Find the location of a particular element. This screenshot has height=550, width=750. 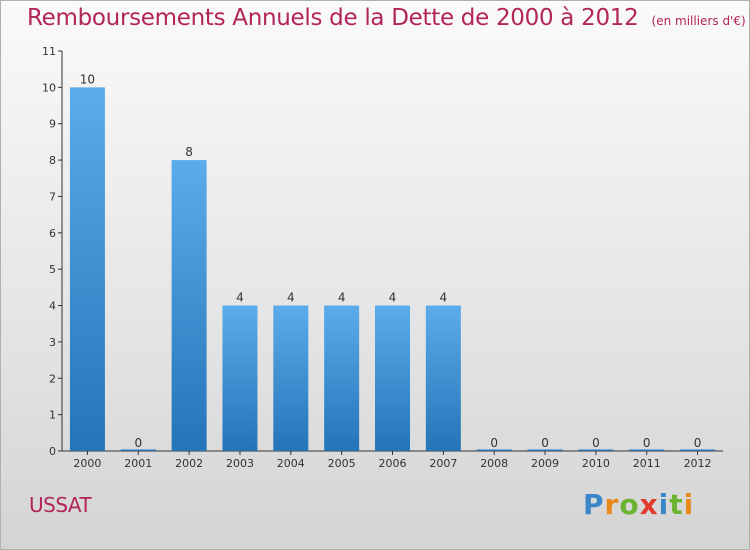

bar-2002 is located at coordinates (189, 305).